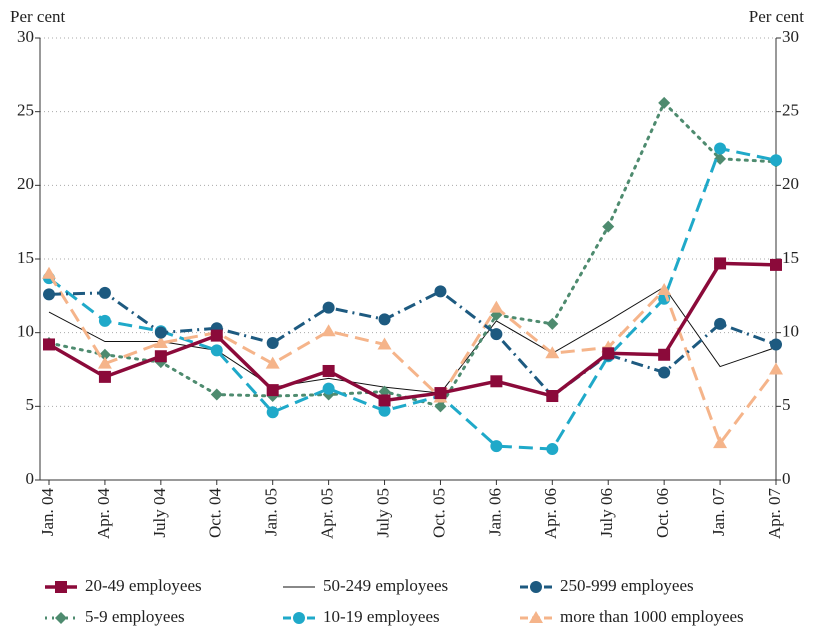 This screenshot has height=630, width=814. Describe the element at coordinates (25, 257) in the screenshot. I see `y-tick-label: 15` at that location.